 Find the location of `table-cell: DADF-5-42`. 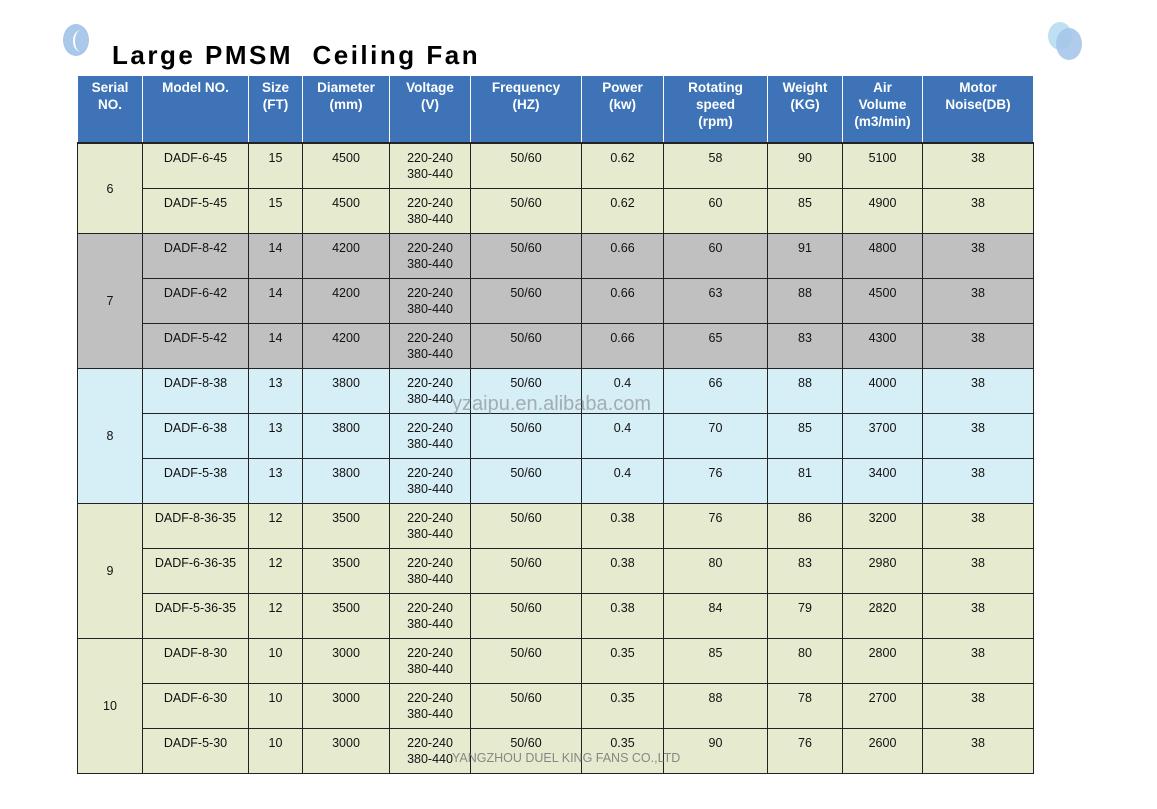

table-cell: DADF-5-42 is located at coordinates (195, 346).